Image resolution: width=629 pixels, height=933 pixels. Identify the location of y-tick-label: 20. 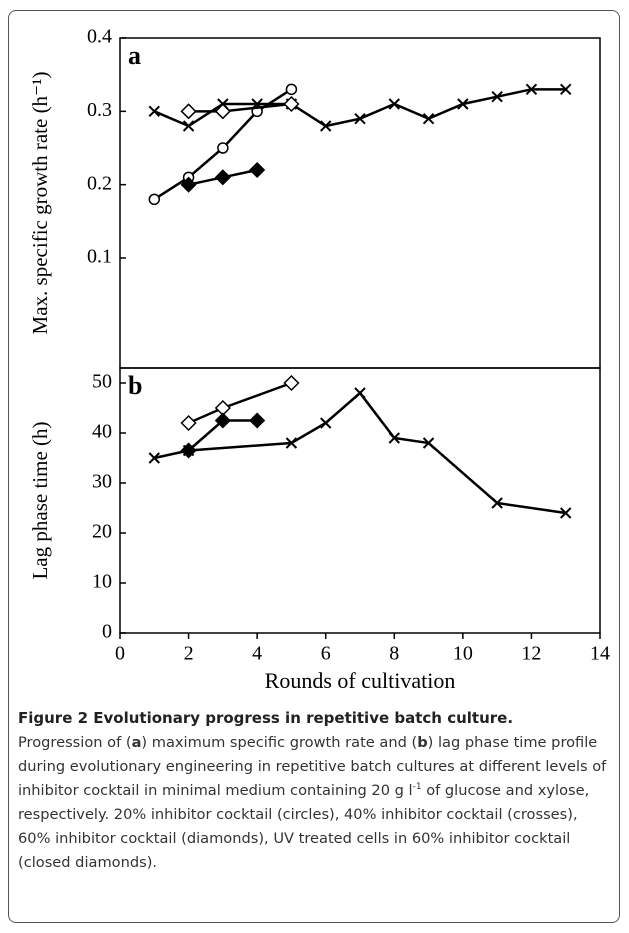
(102, 532).